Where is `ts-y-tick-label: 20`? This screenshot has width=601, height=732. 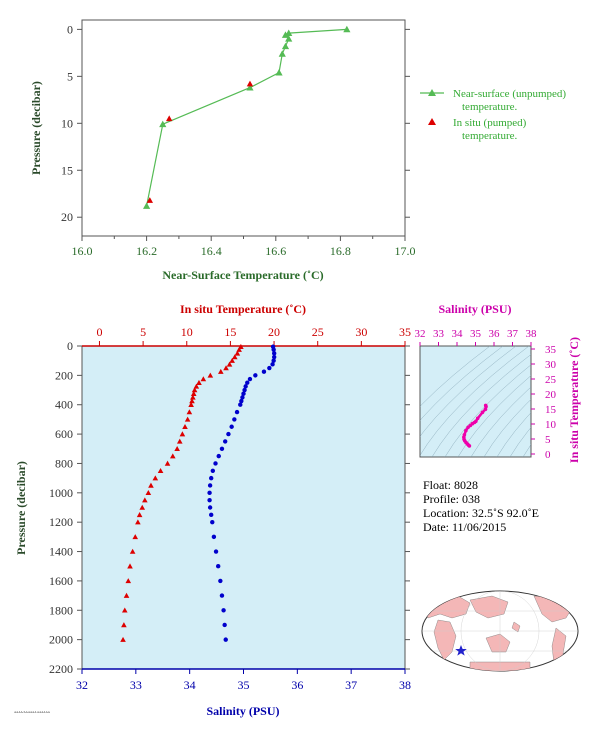 ts-y-tick-label: 20 is located at coordinates (551, 395).